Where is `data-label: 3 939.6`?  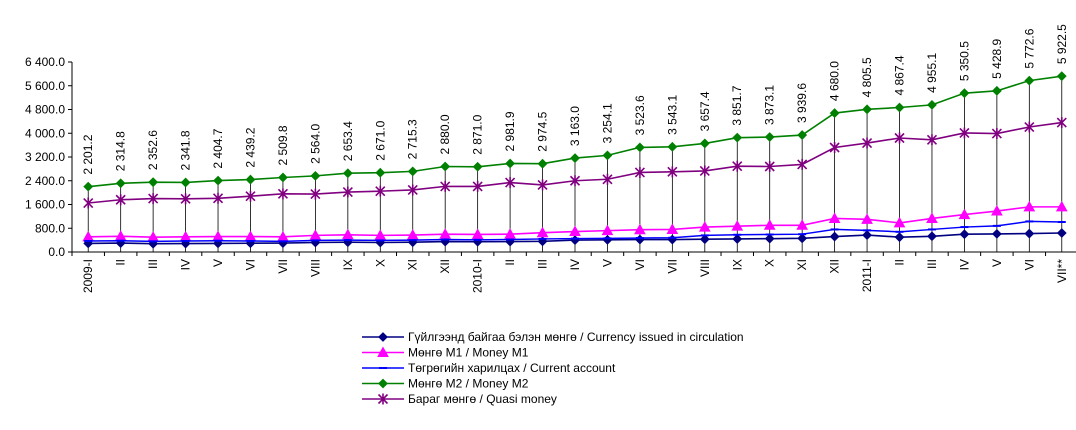
data-label: 3 939.6 is located at coordinates (802, 103).